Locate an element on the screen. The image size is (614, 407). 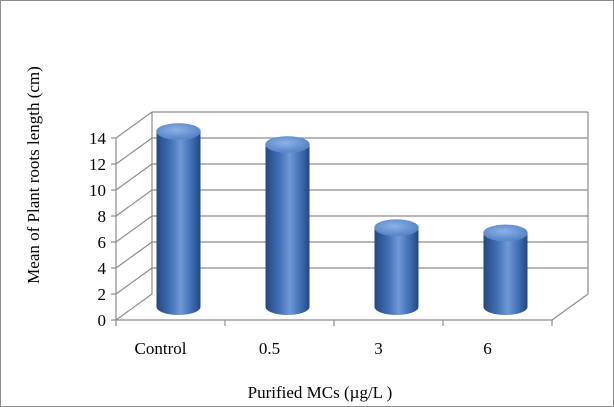
bar-0.5 is located at coordinates (287, 225).